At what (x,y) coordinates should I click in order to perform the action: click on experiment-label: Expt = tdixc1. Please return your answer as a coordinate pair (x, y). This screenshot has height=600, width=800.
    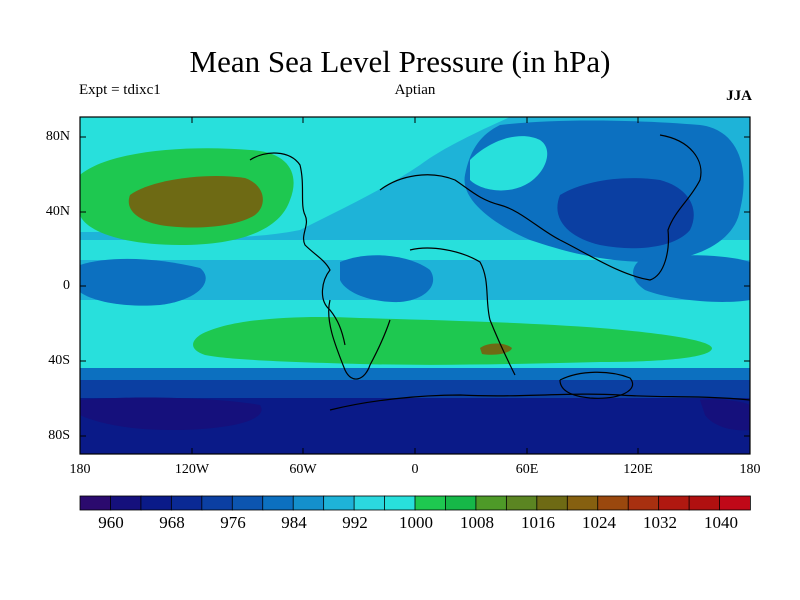
    Looking at the image, I should click on (120, 90).